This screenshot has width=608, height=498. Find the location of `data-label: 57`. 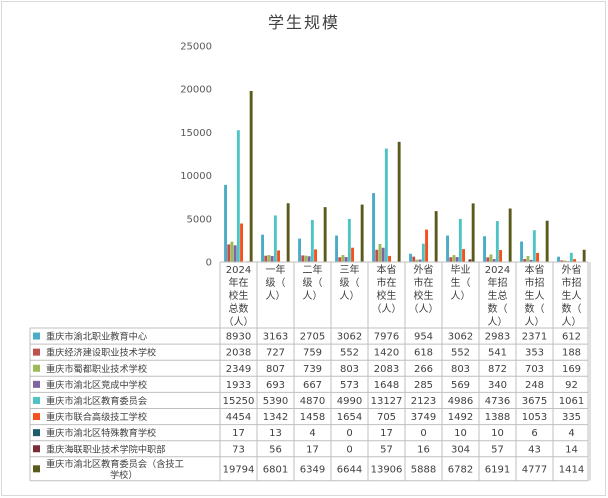

data-label: 57 is located at coordinates (386, 449).